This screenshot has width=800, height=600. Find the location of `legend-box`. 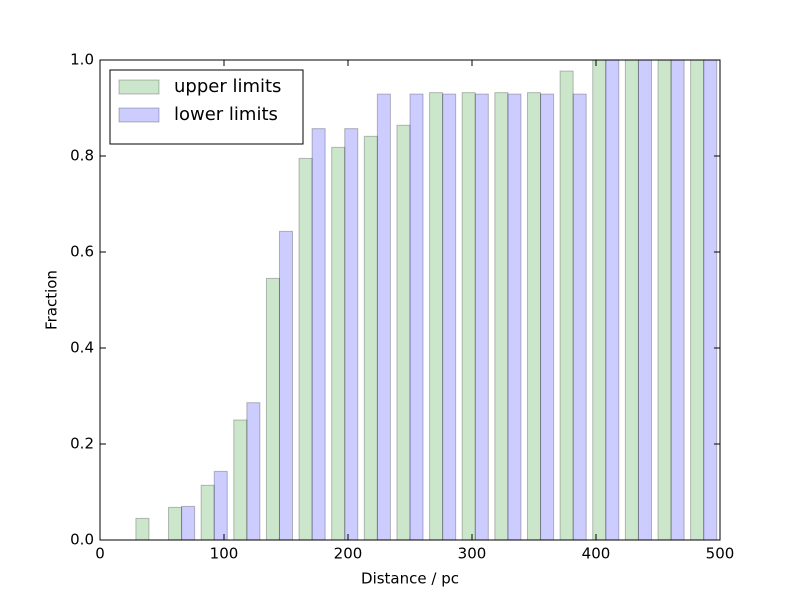

legend-box is located at coordinates (206, 107).